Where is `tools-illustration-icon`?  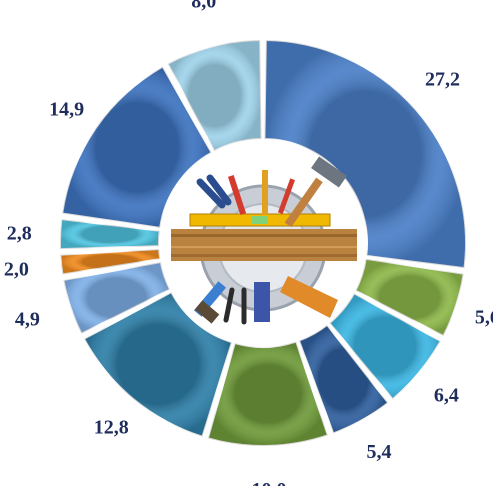 tools-illustration-icon is located at coordinates (264, 246).